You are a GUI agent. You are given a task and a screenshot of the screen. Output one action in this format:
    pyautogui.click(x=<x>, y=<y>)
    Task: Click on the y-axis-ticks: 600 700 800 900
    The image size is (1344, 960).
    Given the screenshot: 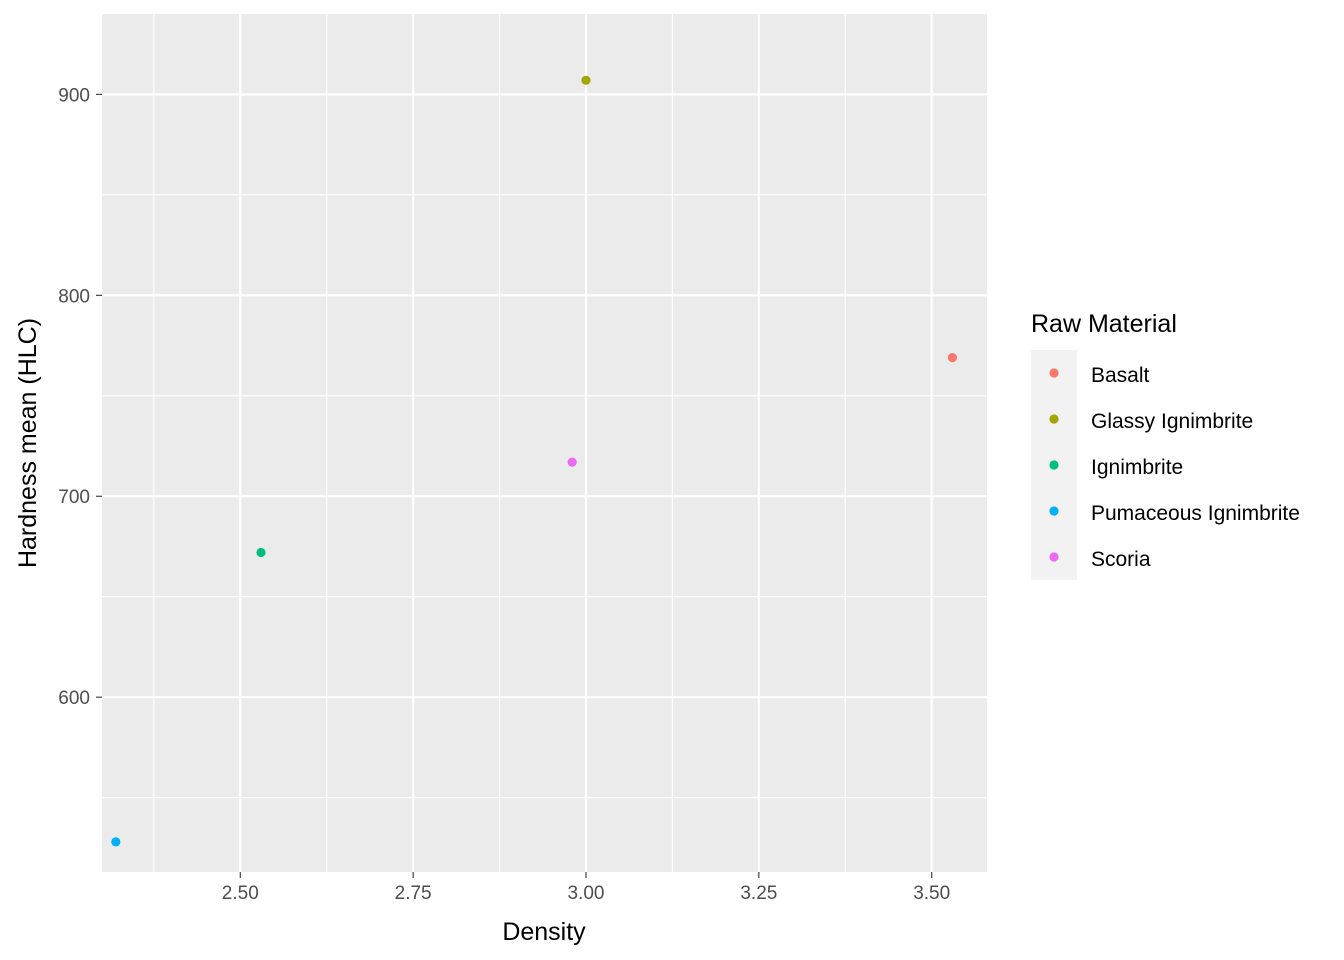 What is the action you would take?
    pyautogui.click(x=80, y=397)
    